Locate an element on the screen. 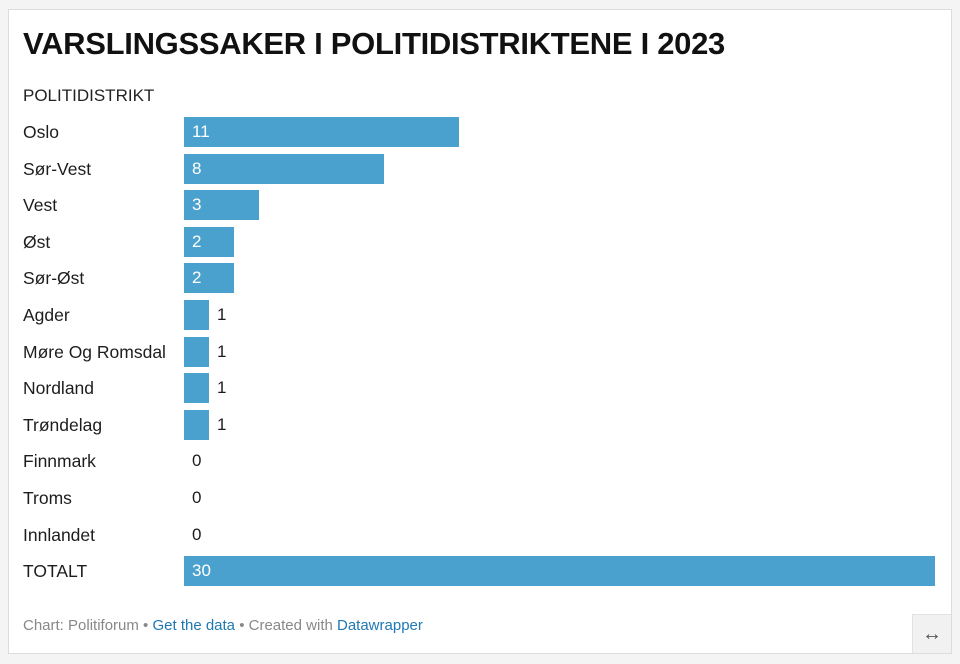  category-label: TOTALT is located at coordinates (55, 571).